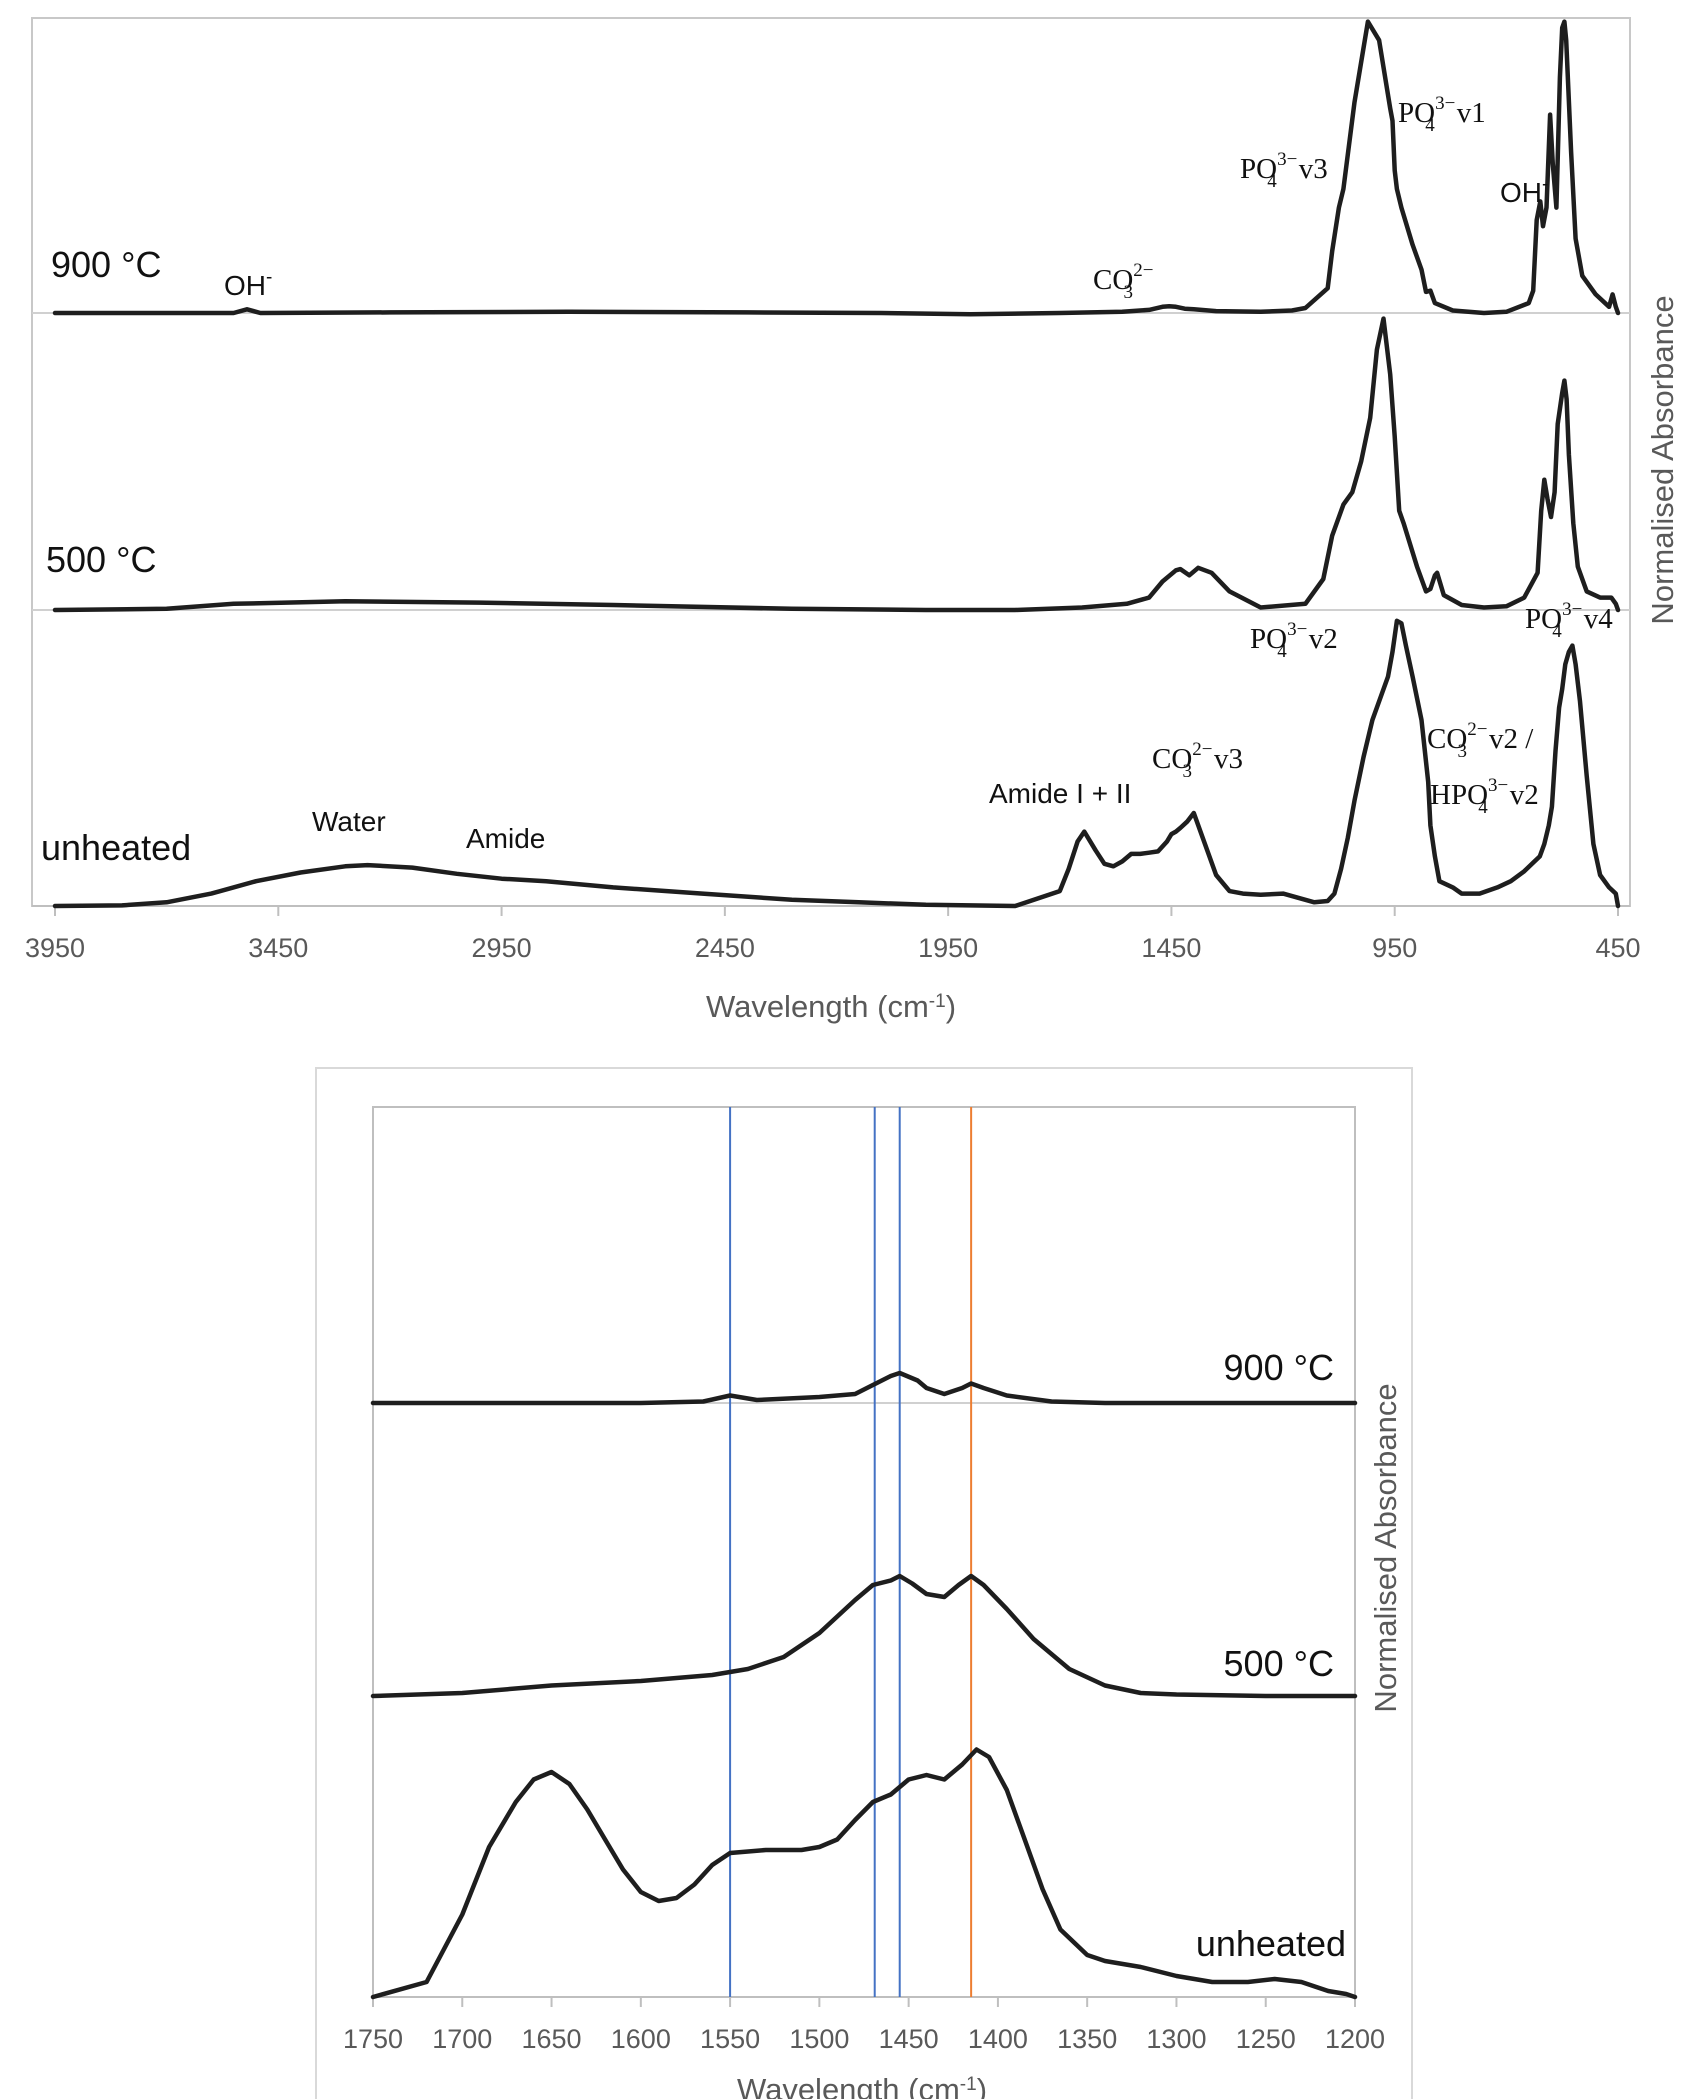 Image resolution: width=1690 pixels, height=2099 pixels. What do you see at coordinates (836, 911) in the screenshot?
I see `top-x-ticks` at bounding box center [836, 911].